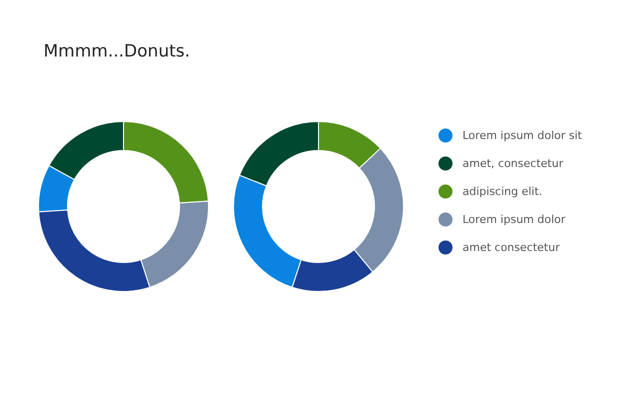 The height and width of the screenshot is (404, 635). I want to click on legend-label: amet, consectetur, so click(513, 163).